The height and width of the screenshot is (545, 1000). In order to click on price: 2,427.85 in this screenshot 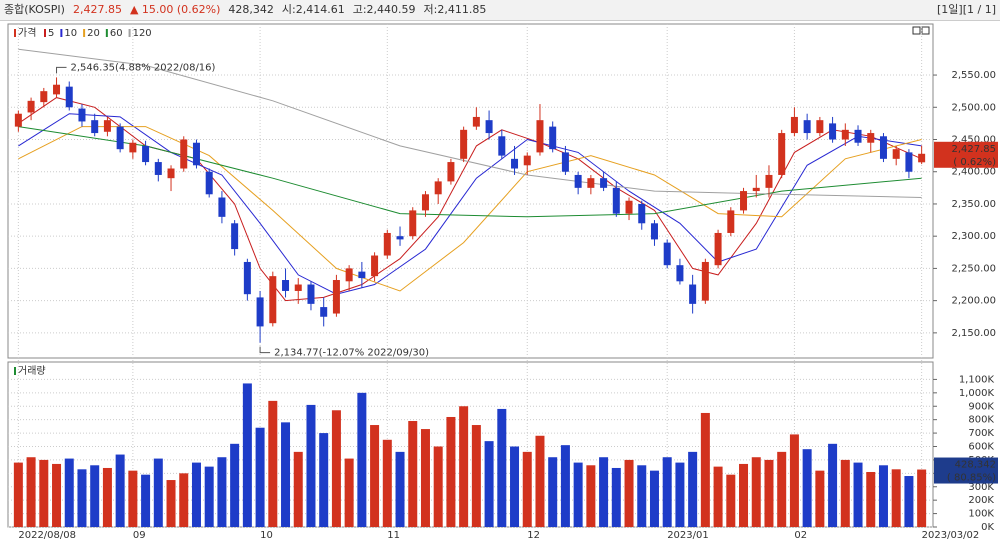, I will do `click(97, 9)`.